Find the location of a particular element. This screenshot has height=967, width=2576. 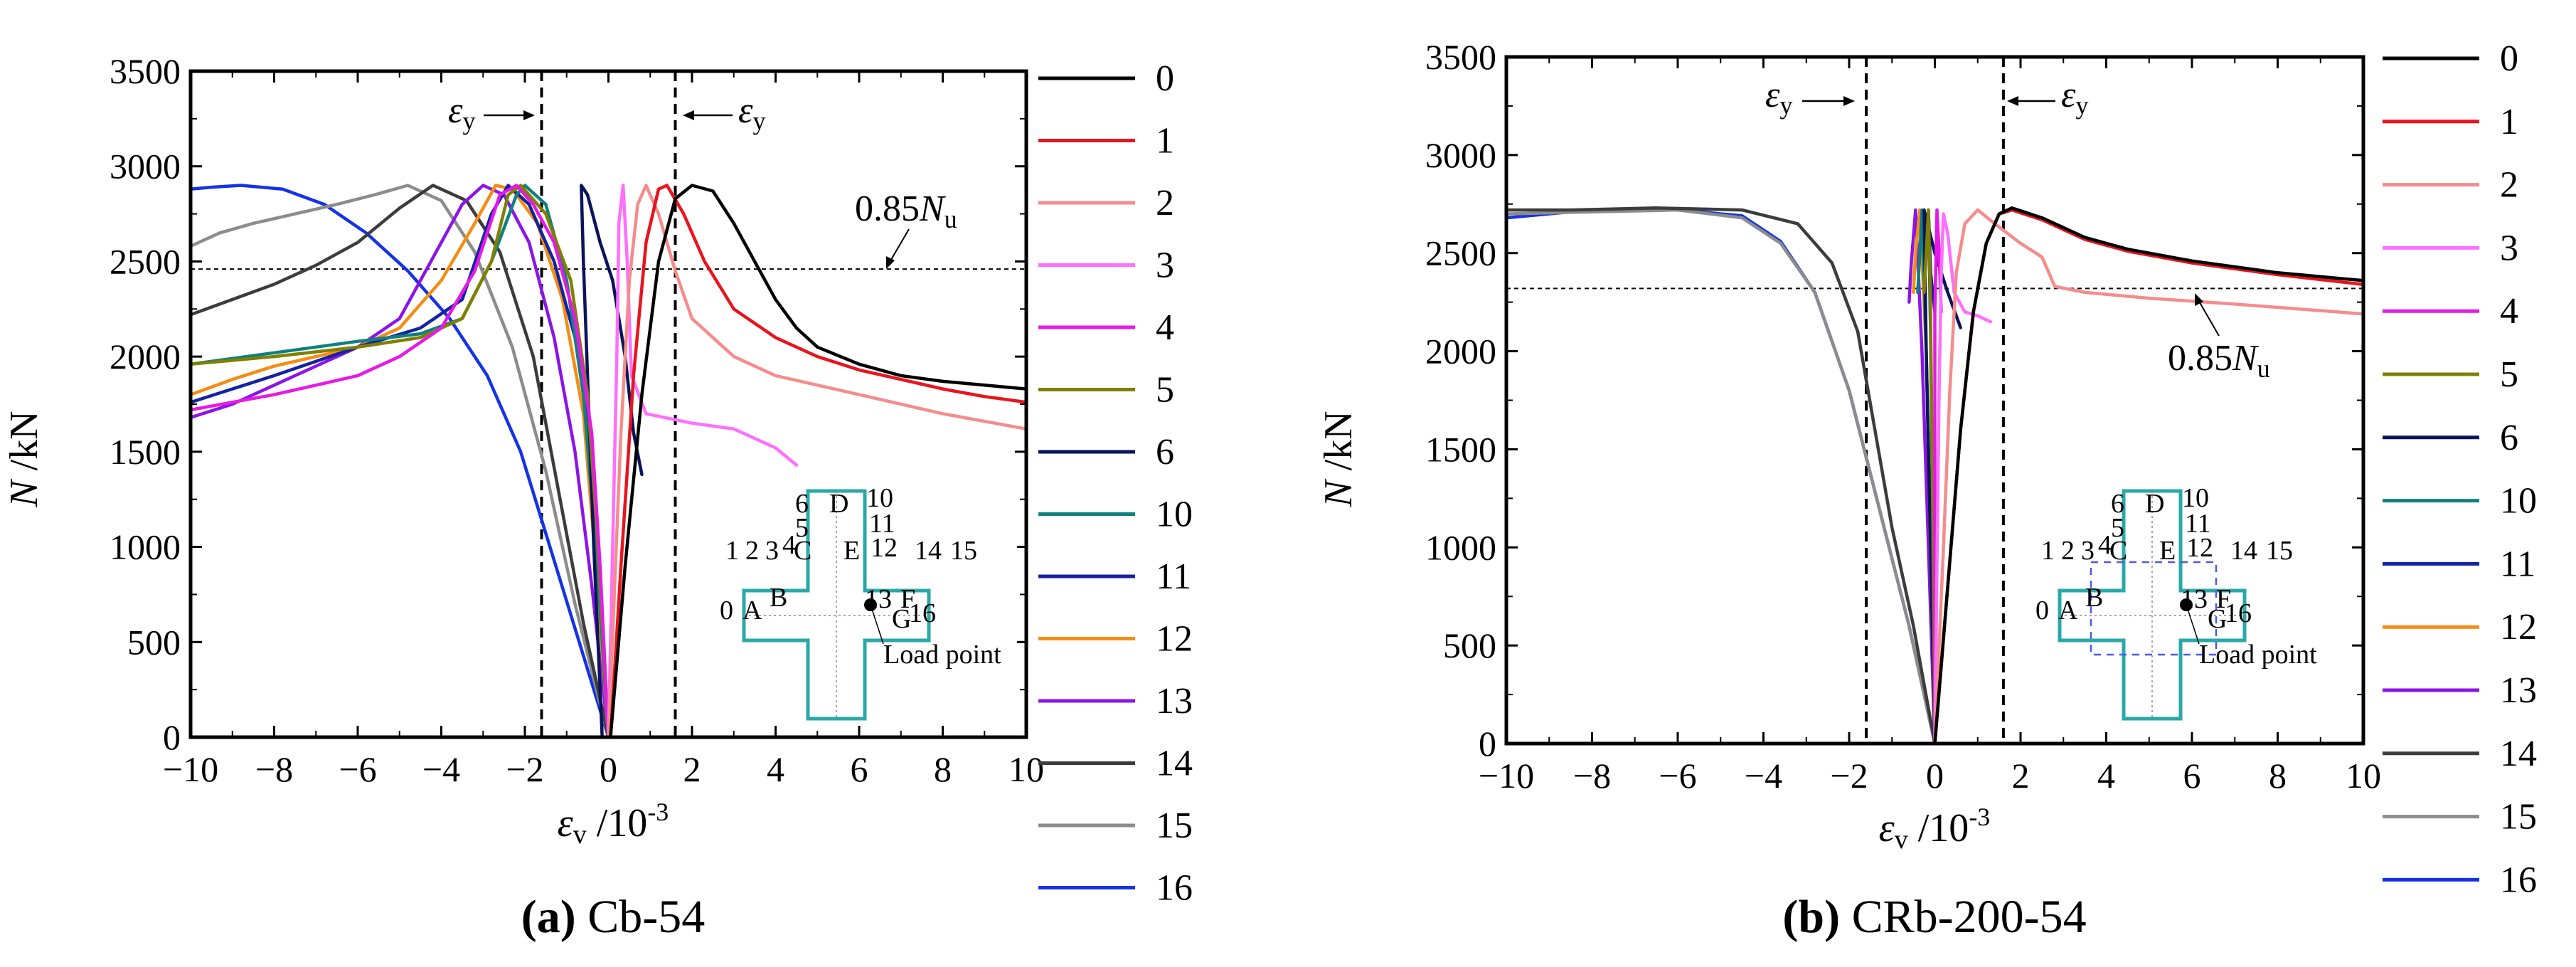

legend-label-1: 1 is located at coordinates (2509, 122).